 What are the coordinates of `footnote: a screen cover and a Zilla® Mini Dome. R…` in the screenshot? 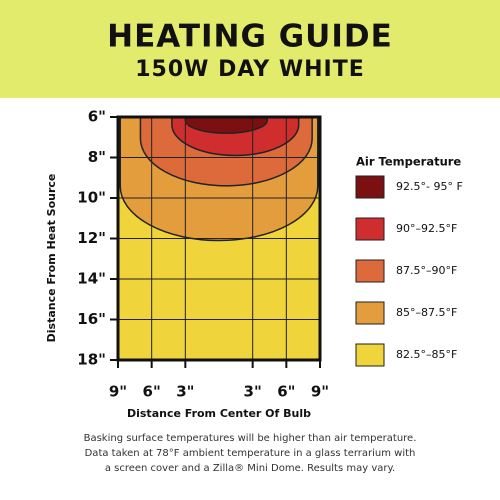 It's located at (250, 468).